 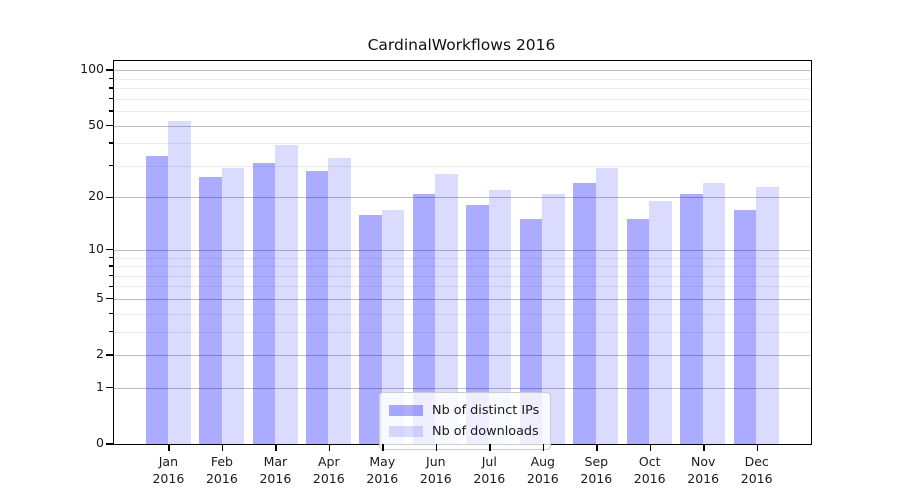 What do you see at coordinates (477, 324) in the screenshot?
I see `bar-ips-jul` at bounding box center [477, 324].